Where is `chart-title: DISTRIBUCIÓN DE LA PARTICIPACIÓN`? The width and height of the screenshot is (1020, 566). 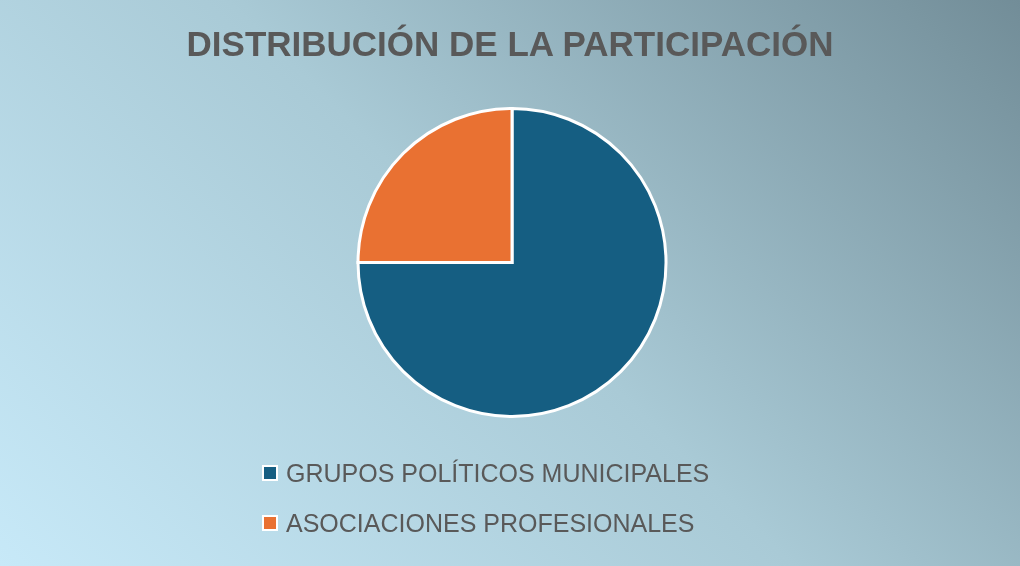
chart-title: DISTRIBUCIÓN DE LA PARTICIPACIÓN is located at coordinates (510, 44).